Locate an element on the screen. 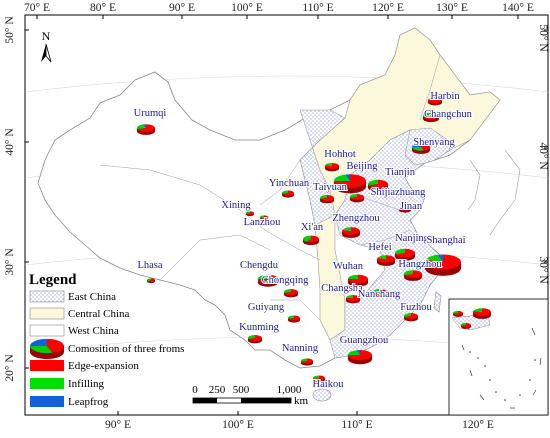 Image resolution: width=550 pixels, height=438 pixels. city-label: Fuzhou is located at coordinates (416, 307).